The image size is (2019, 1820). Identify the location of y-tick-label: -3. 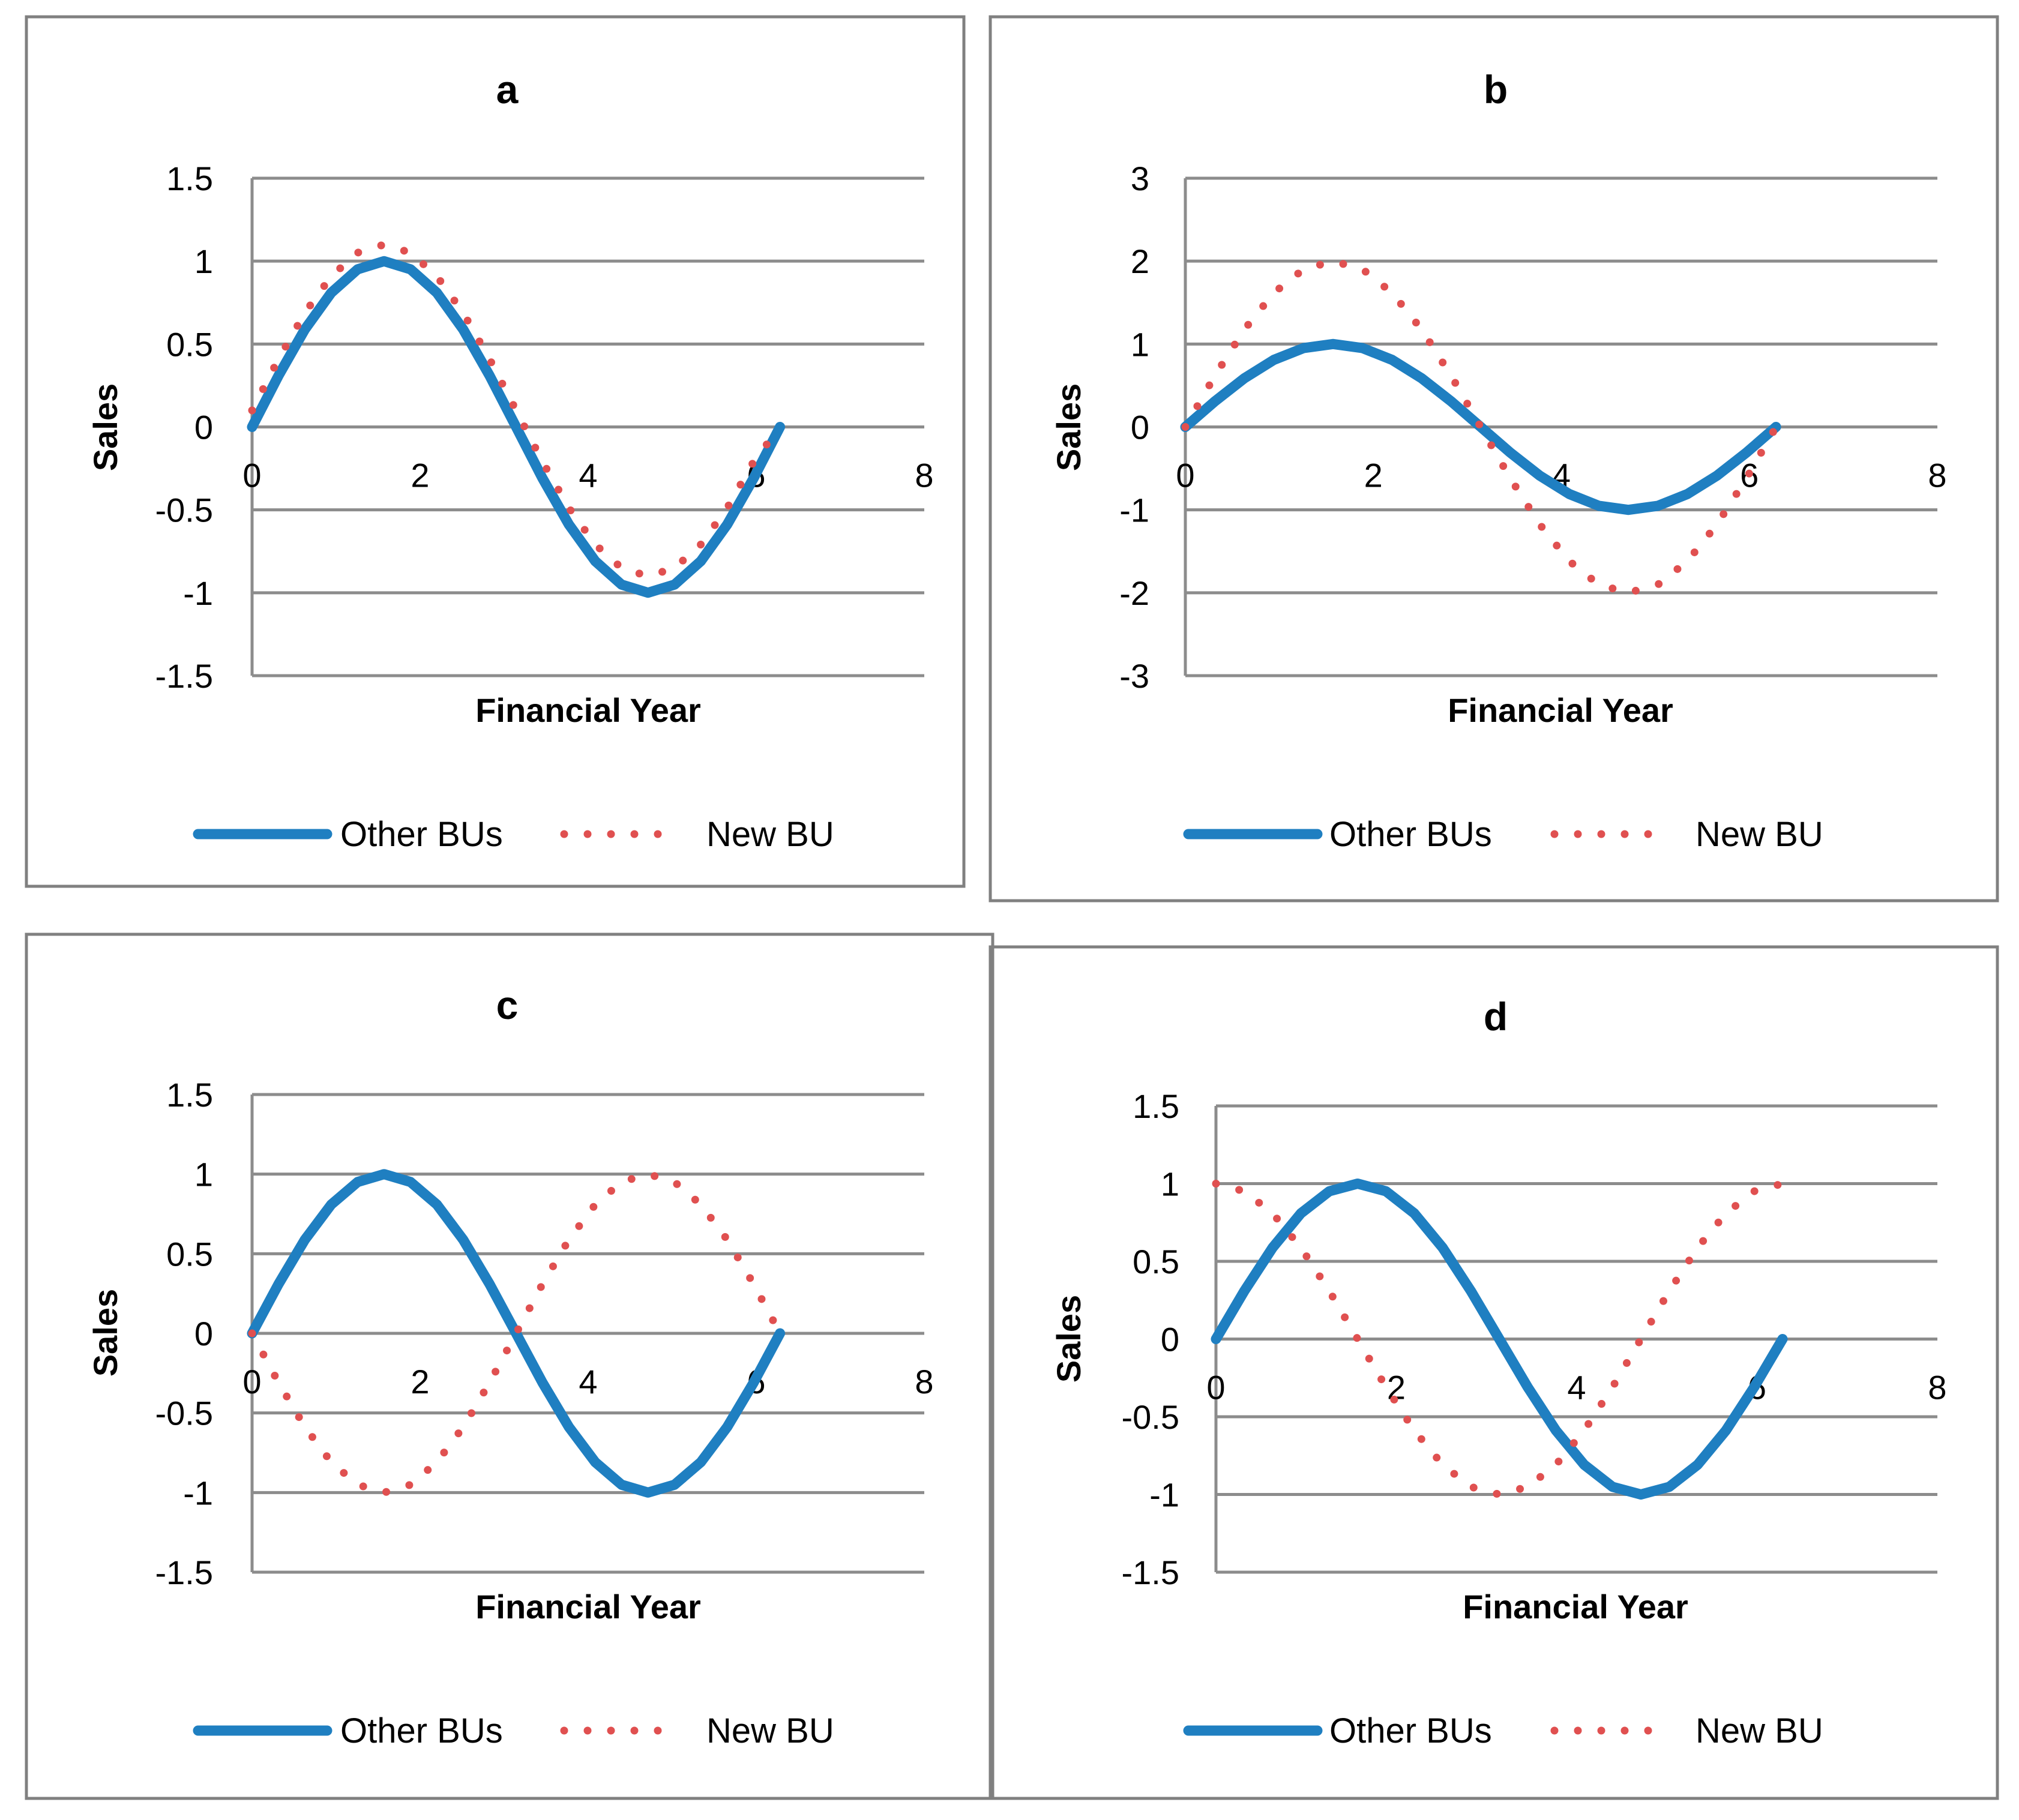
(1134, 676).